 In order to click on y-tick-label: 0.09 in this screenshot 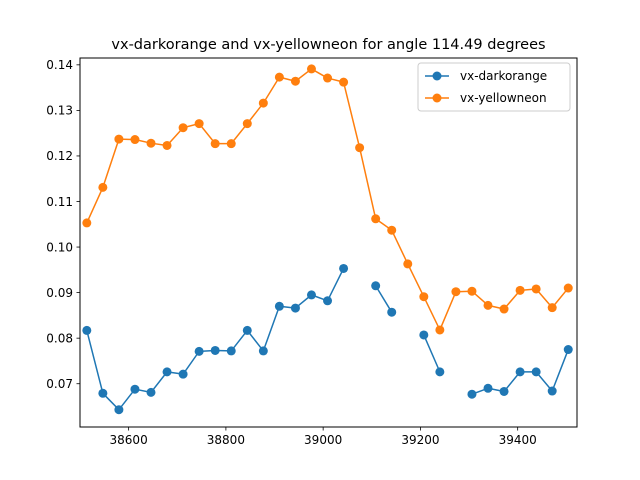, I will do `click(59, 293)`.